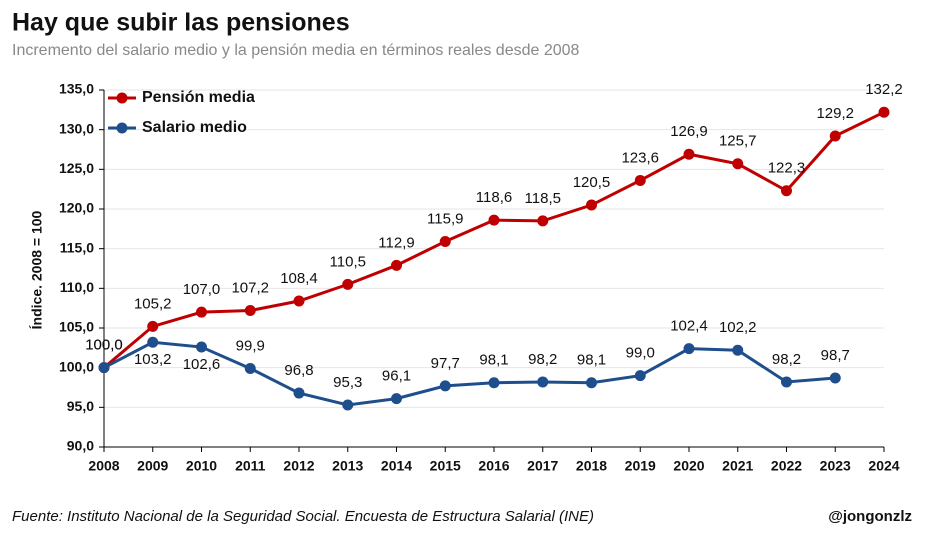 The width and height of the screenshot is (929, 545). Describe the element at coordinates (689, 326) in the screenshot. I see `value-label: 102,4` at that location.